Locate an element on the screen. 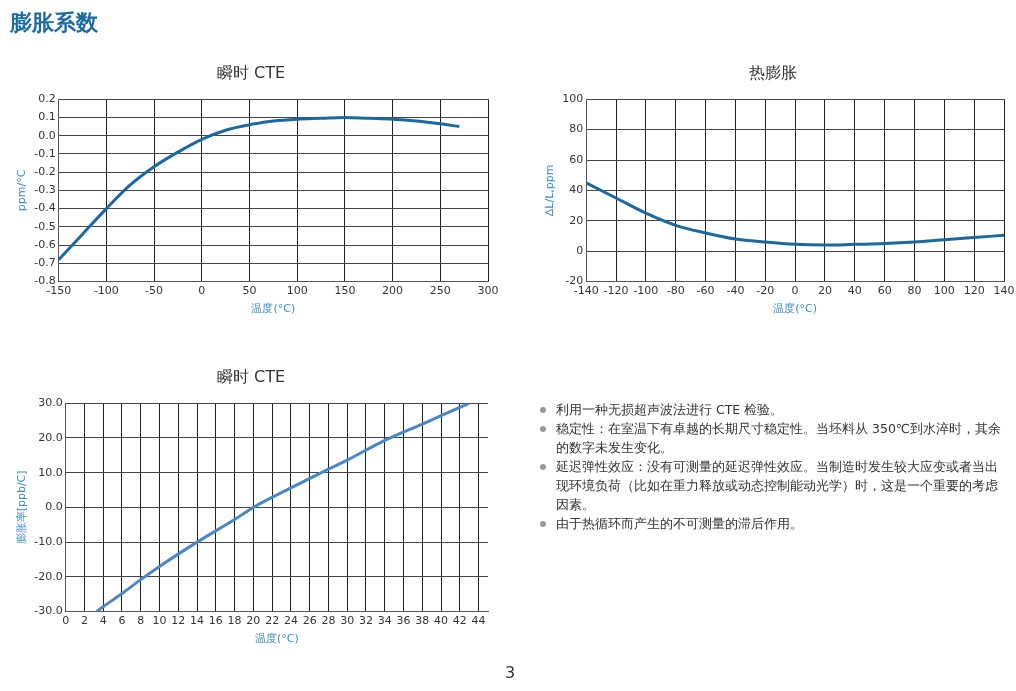  x-tick-label: -140 is located at coordinates (586, 291).